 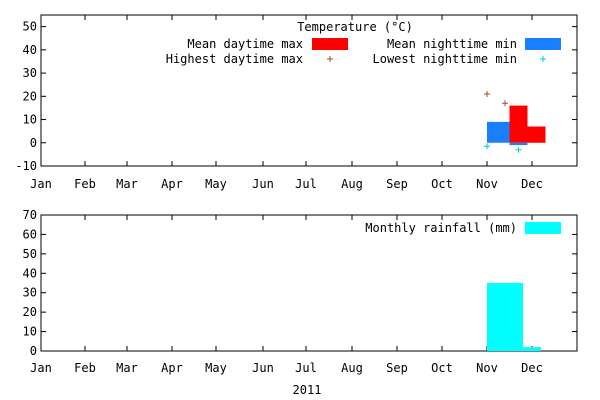 What do you see at coordinates (234, 59) in the screenshot?
I see `legend-label: Highest daytime max` at bounding box center [234, 59].